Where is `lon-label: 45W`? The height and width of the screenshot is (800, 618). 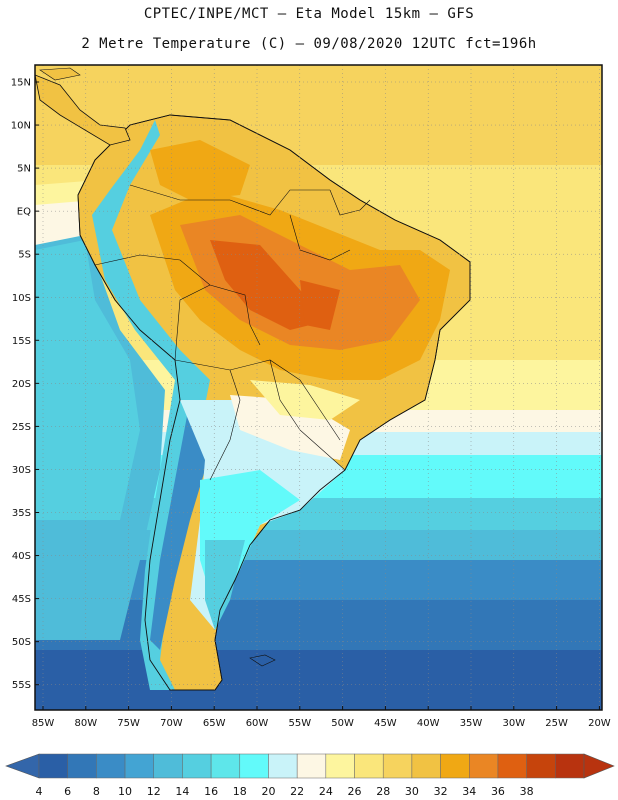
lon-label: 45W is located at coordinates (385, 723).